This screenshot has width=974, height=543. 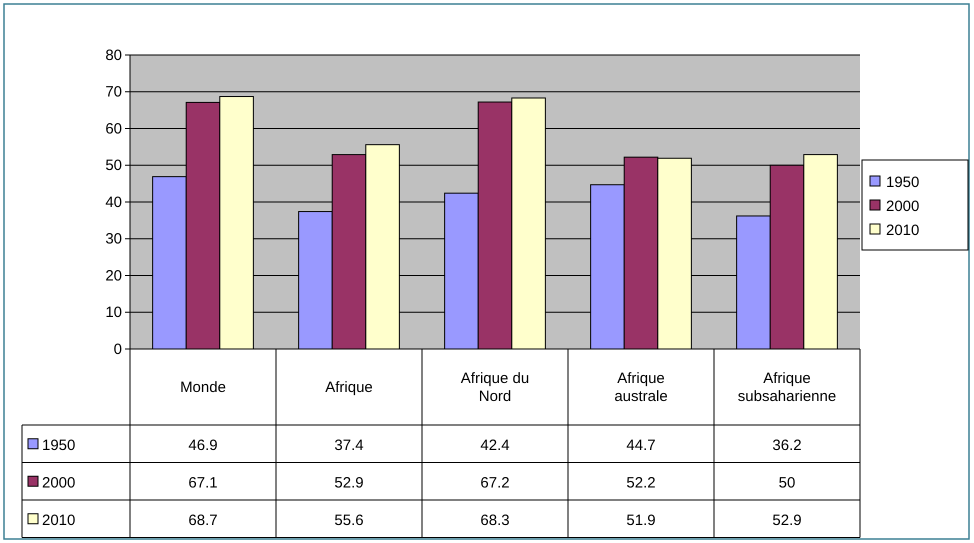 I want to click on data-label: 42.4, so click(x=495, y=445).